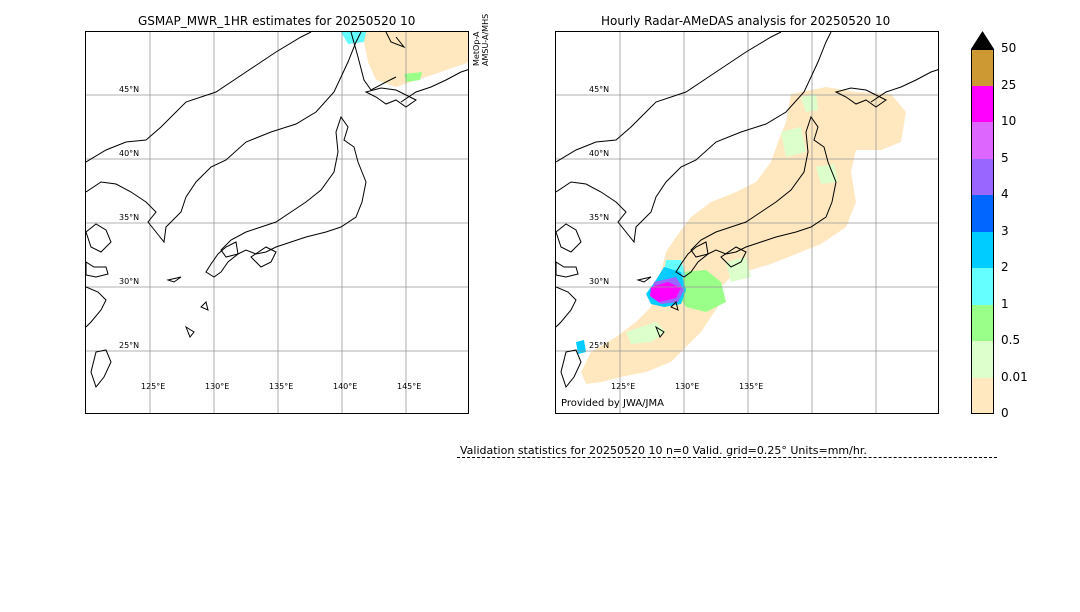 This screenshot has height=612, width=1080. What do you see at coordinates (612, 403) in the screenshot?
I see `data-credit: Provided by JWA/JMA` at bounding box center [612, 403].